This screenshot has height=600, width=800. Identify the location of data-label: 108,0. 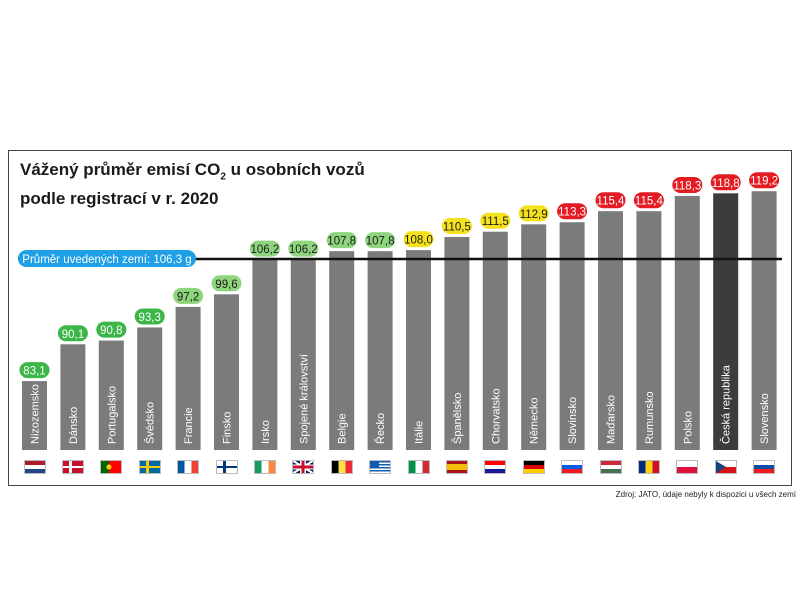
(418, 241).